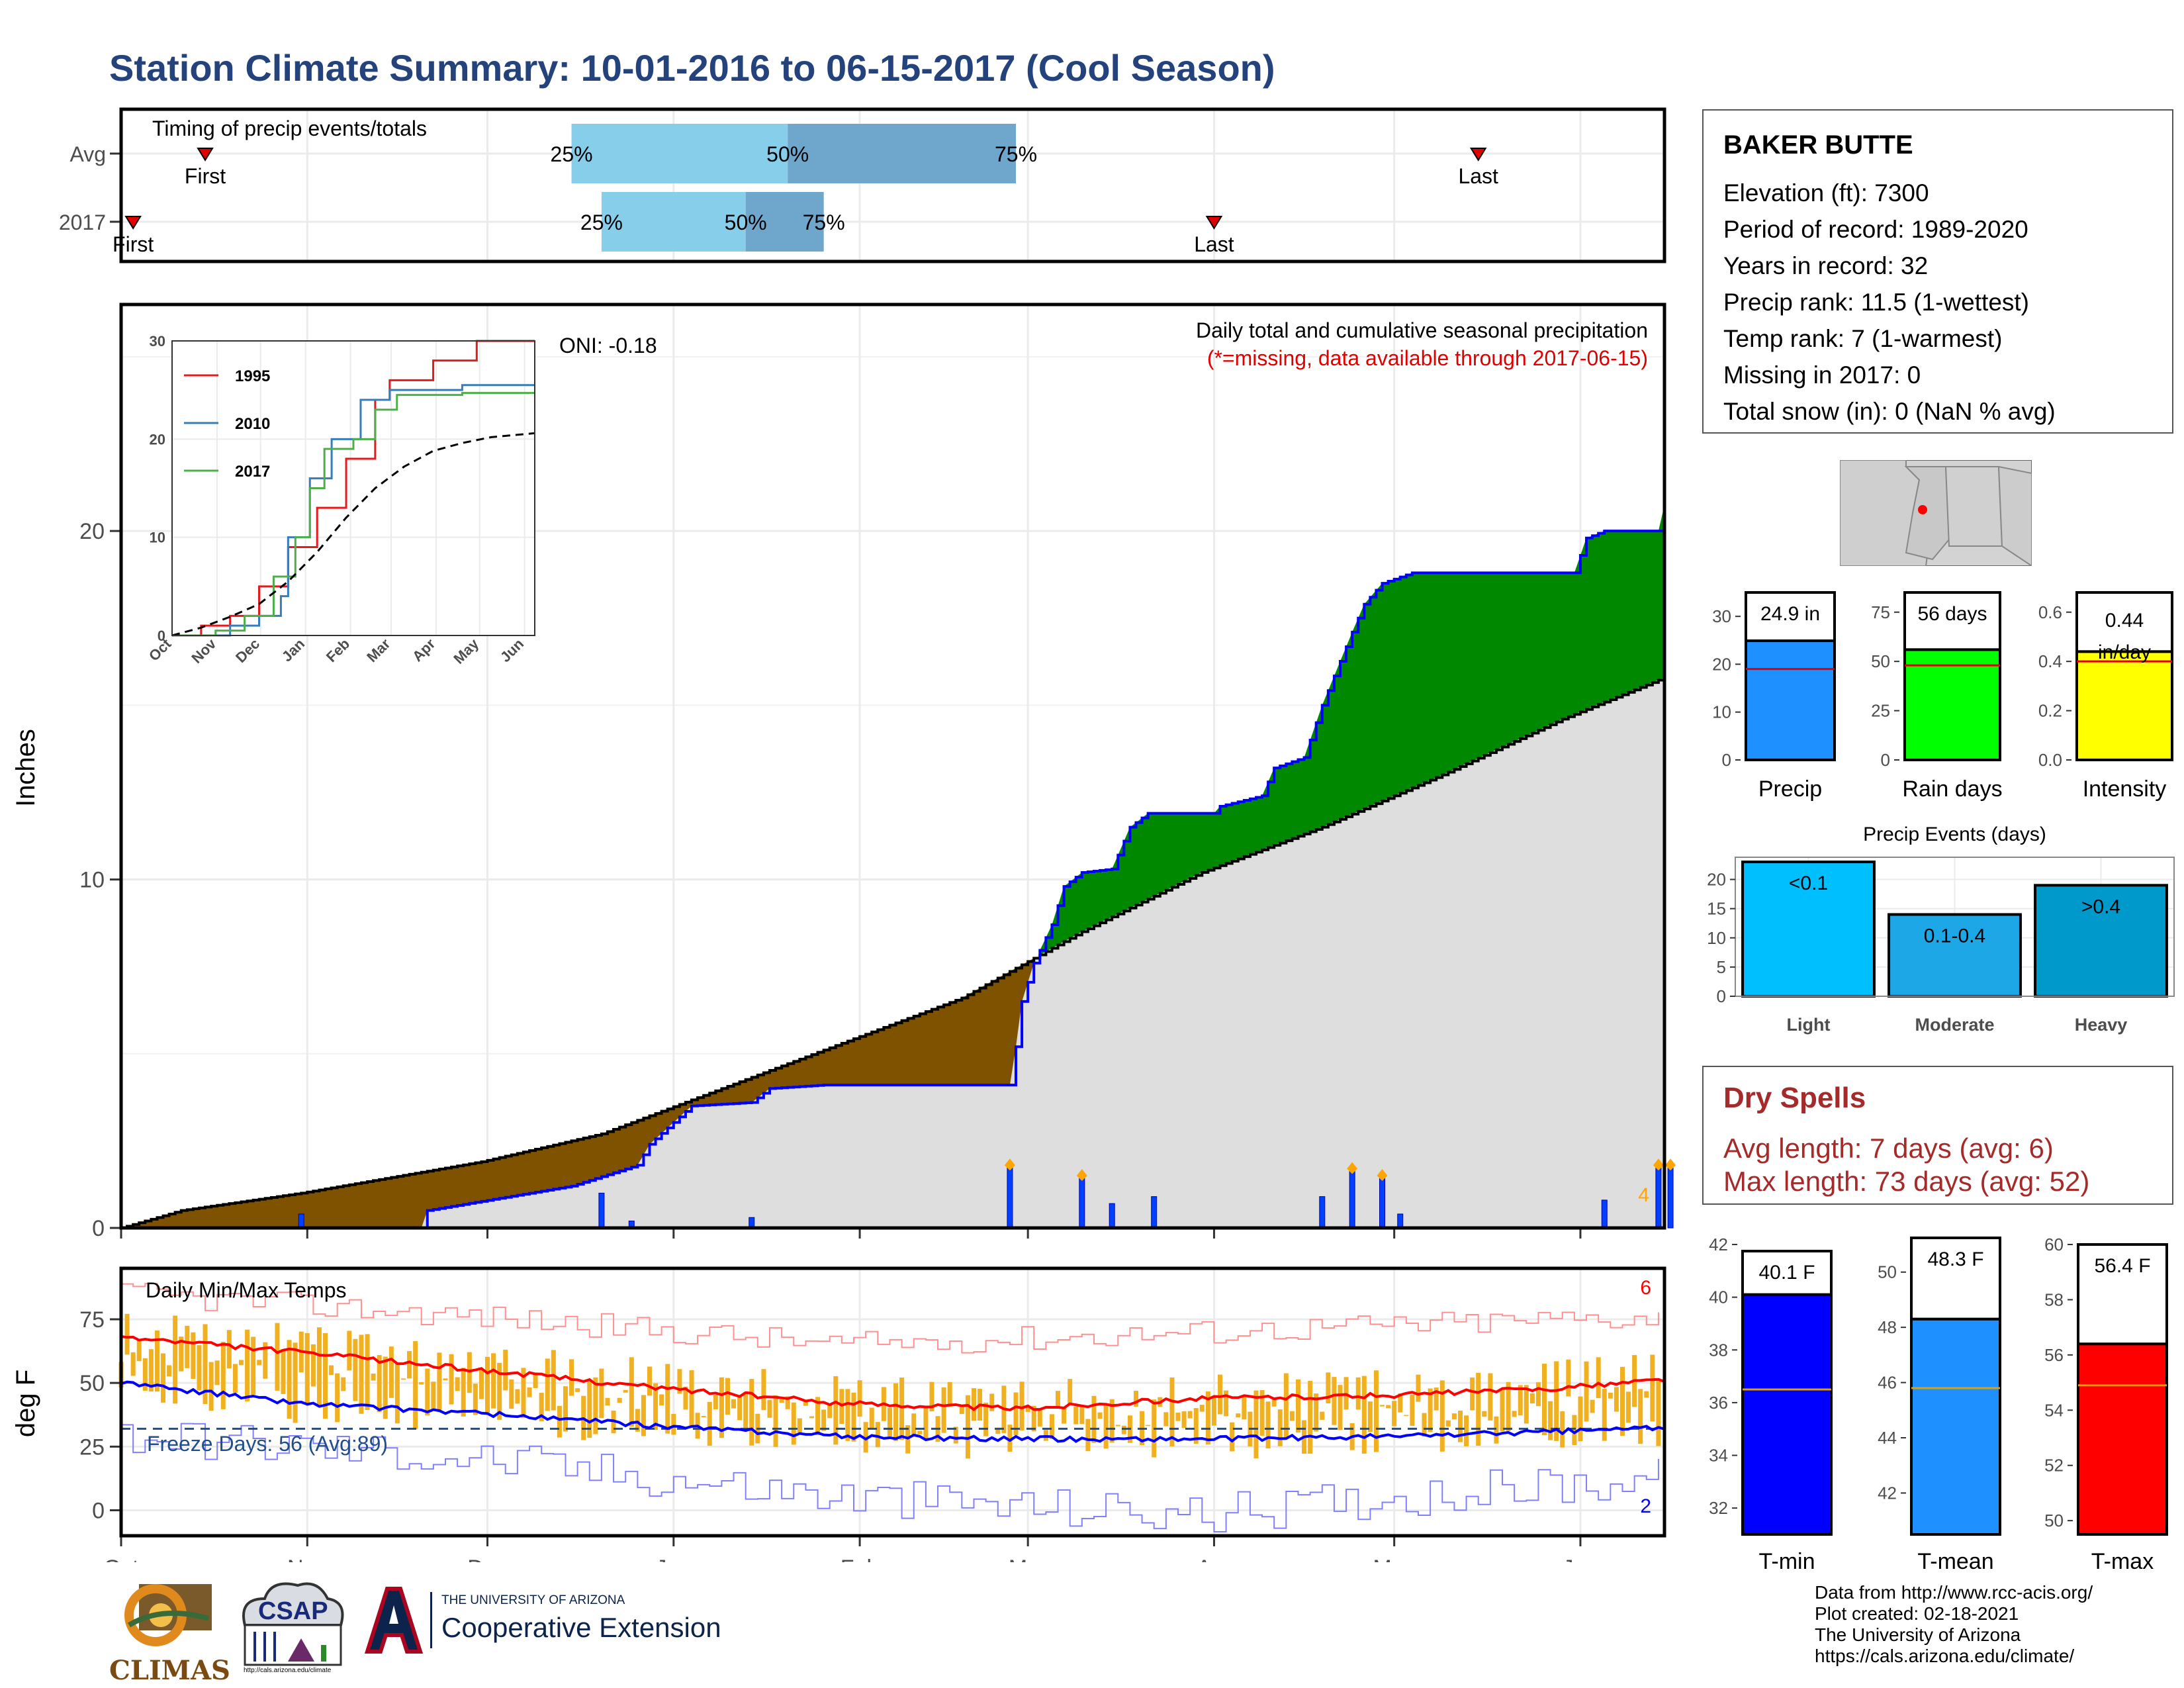 This screenshot has height=1688, width=2184. I want to click on inset-legend-label: 2010, so click(252, 424).